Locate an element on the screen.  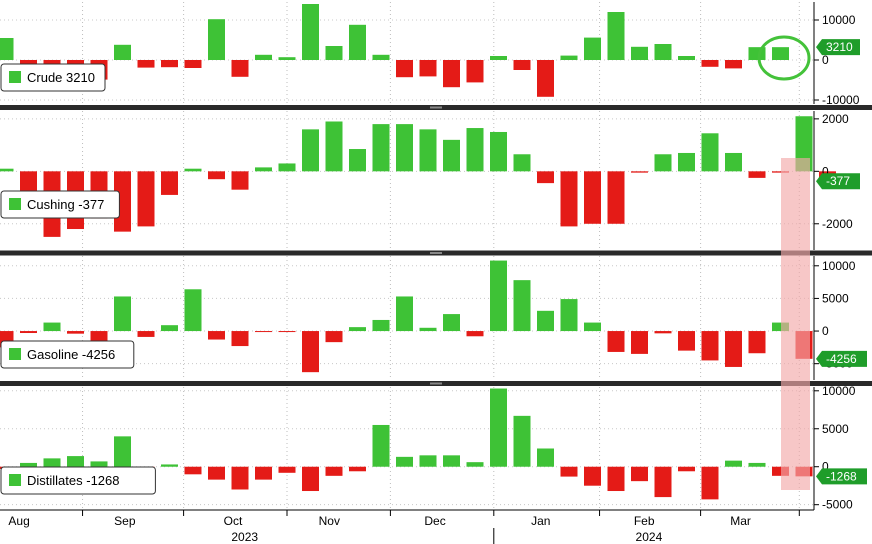
y-tick-label: -10000 is located at coordinates (841, 100).